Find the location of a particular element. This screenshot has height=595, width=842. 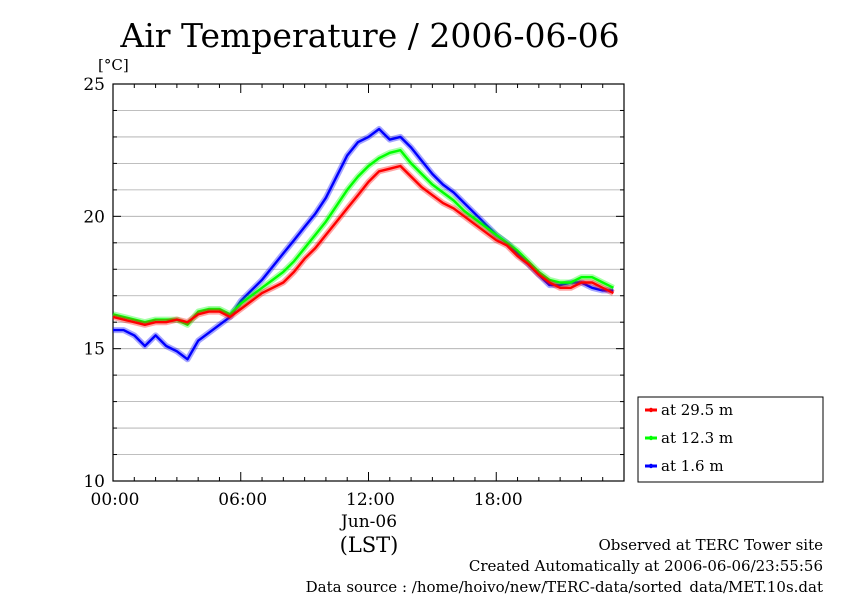

x-tick-label: 00:00 is located at coordinates (115, 500).